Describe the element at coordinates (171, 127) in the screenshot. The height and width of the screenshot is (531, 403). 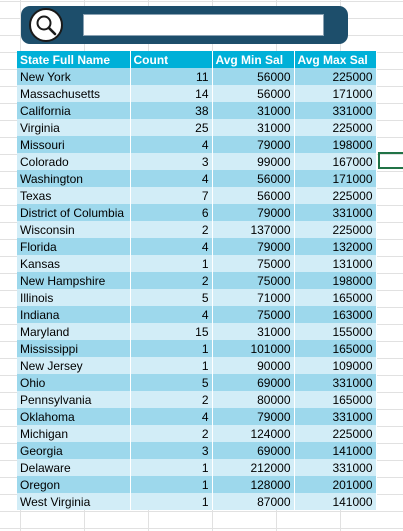
I see `cell-count: 25` at that location.